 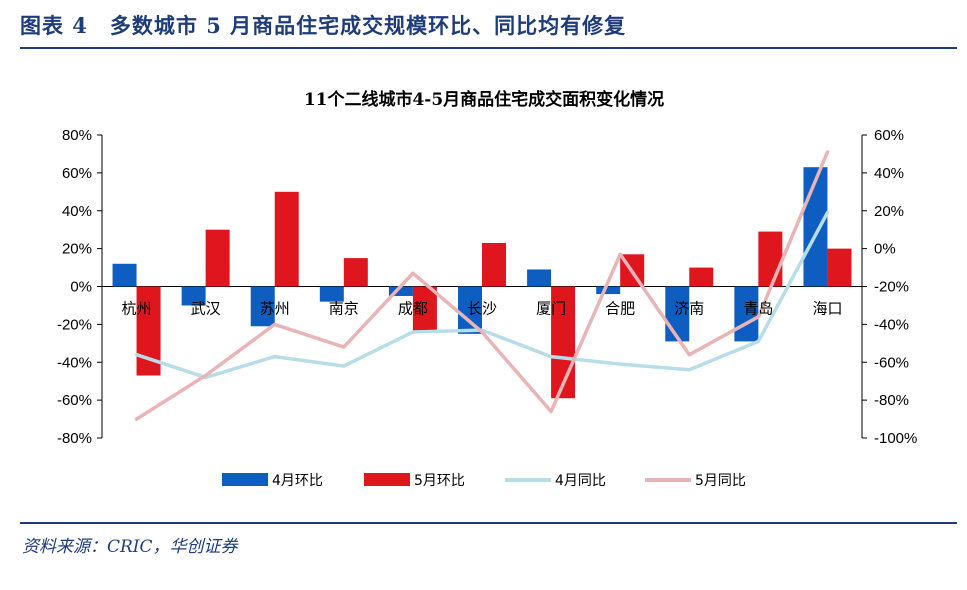 I want to click on left-tick-label: 20%, so click(x=77, y=249).